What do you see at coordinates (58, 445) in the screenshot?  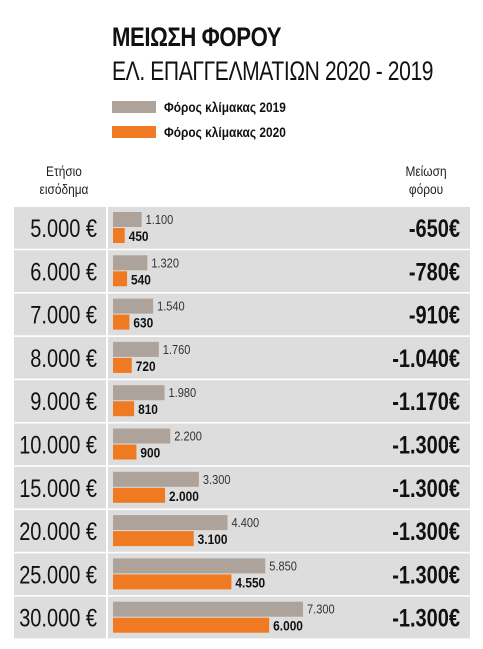 I see `income-category-label: 10.000 €` at bounding box center [58, 445].